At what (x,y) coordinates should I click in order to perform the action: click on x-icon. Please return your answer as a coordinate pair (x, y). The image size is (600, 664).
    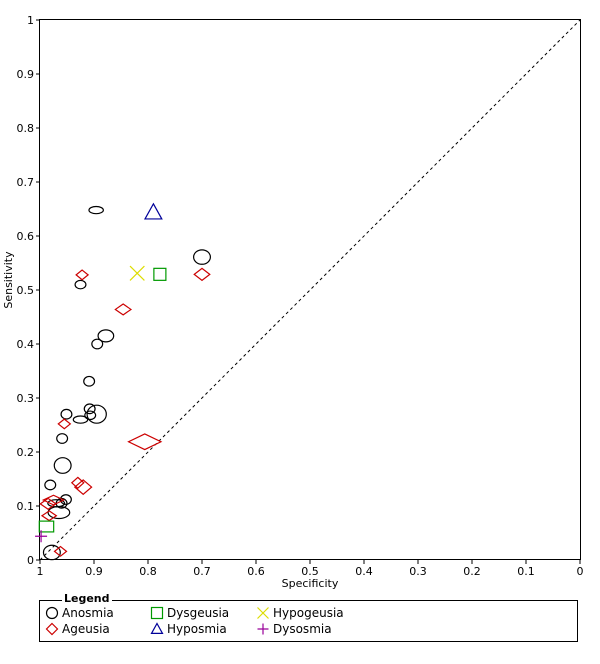
    Looking at the image, I should click on (263, 613).